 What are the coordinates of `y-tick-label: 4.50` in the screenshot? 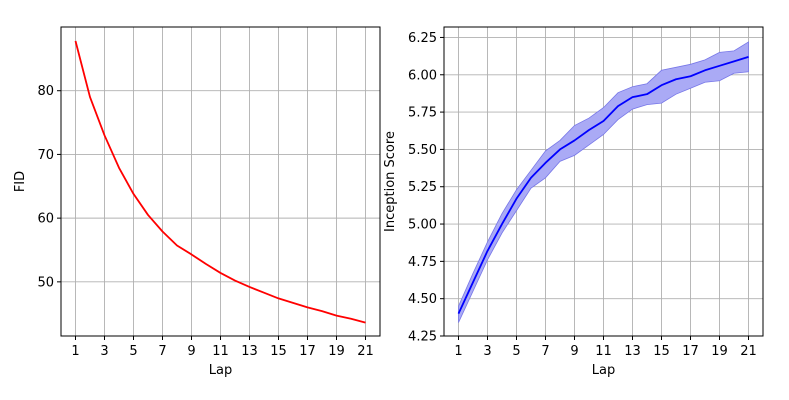 It's located at (422, 299).